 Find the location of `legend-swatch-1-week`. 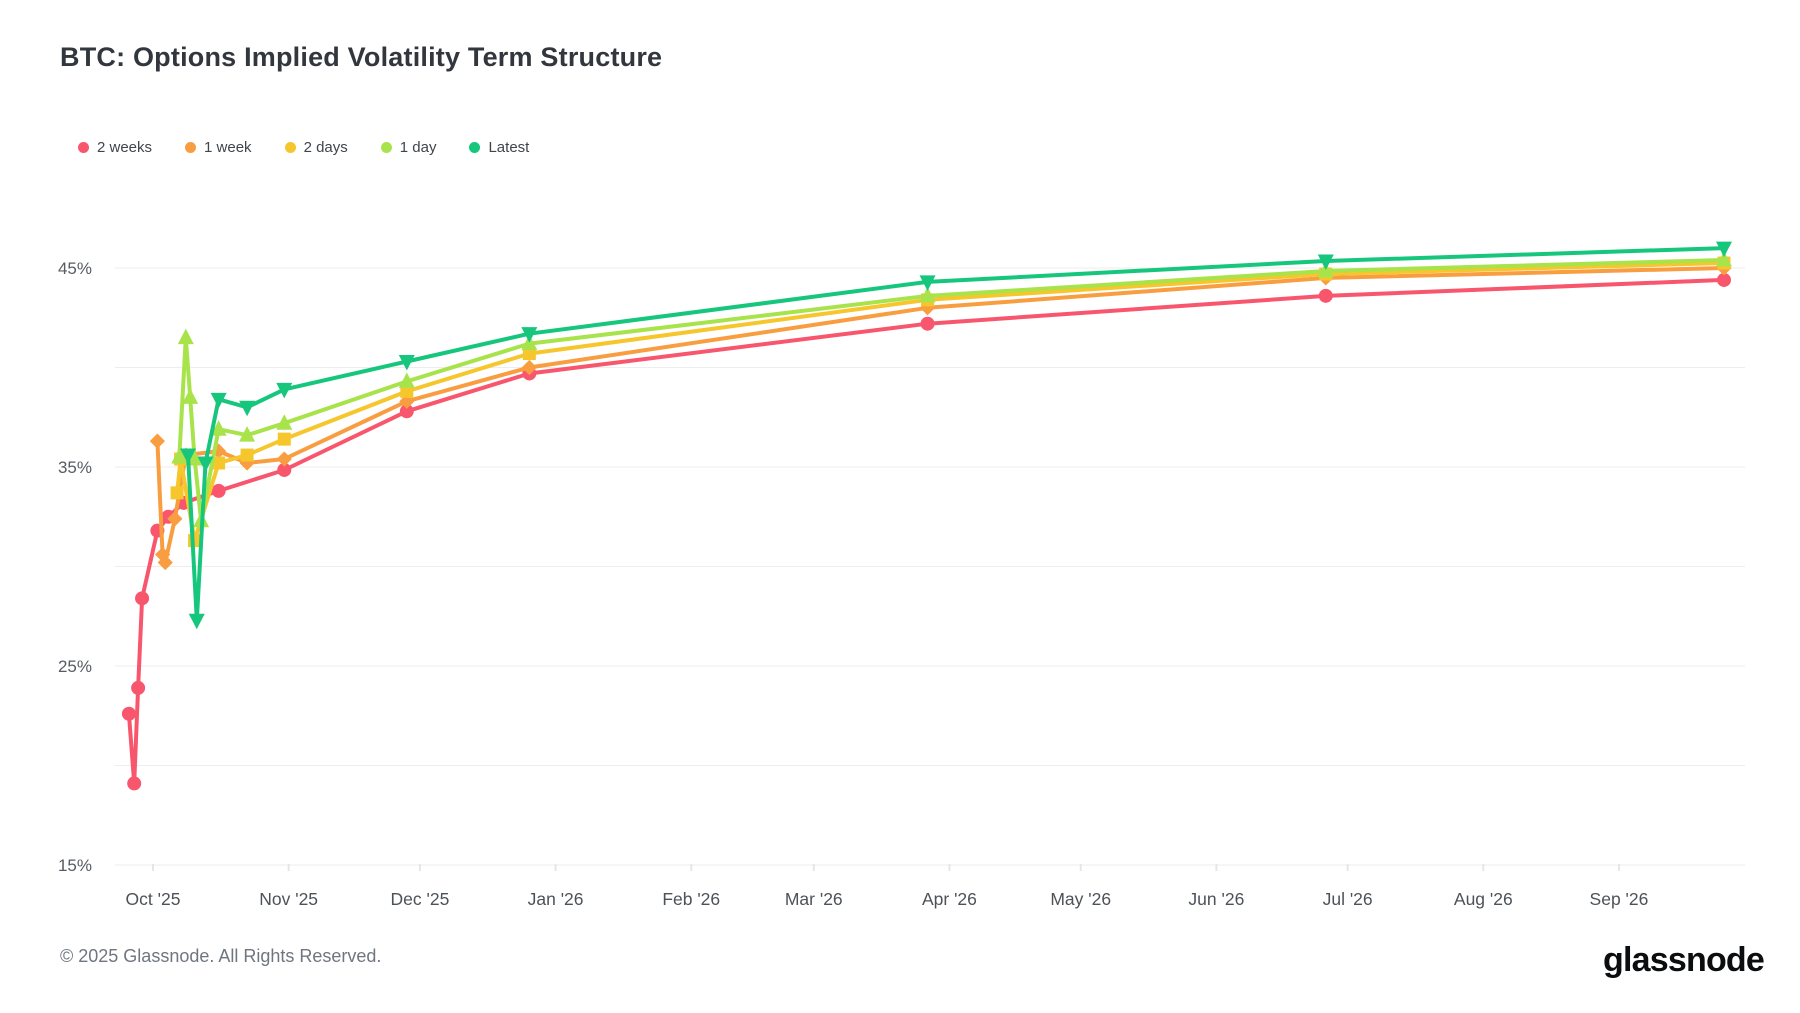

legend-swatch-1-week is located at coordinates (191, 147).